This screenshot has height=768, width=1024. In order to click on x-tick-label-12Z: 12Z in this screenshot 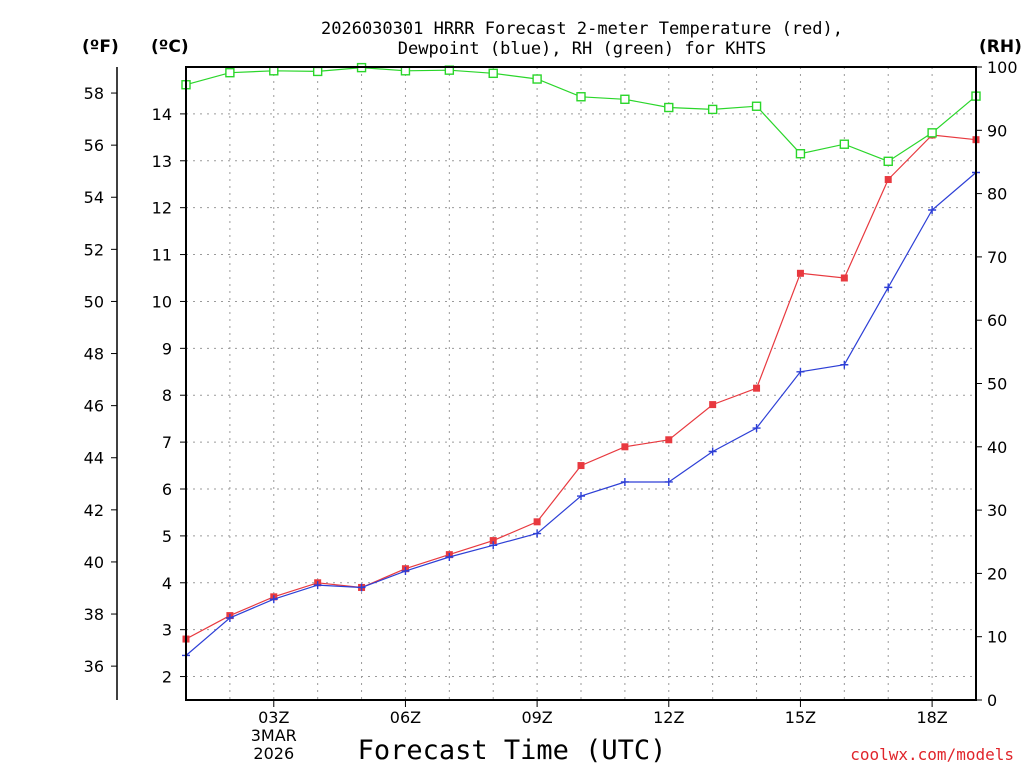, I will do `click(668, 717)`.